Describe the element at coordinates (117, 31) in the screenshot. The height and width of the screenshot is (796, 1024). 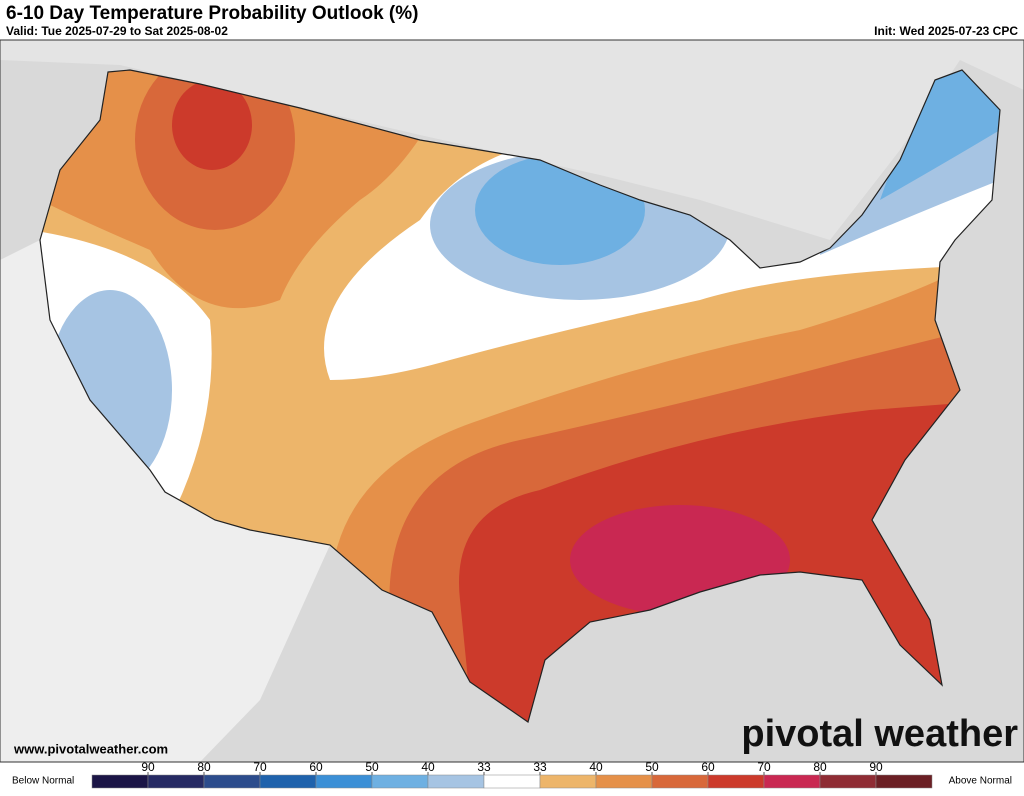
I see `valid-time: Valid: Tue 2025-07-29 to Sat 2025-08-02` at that location.